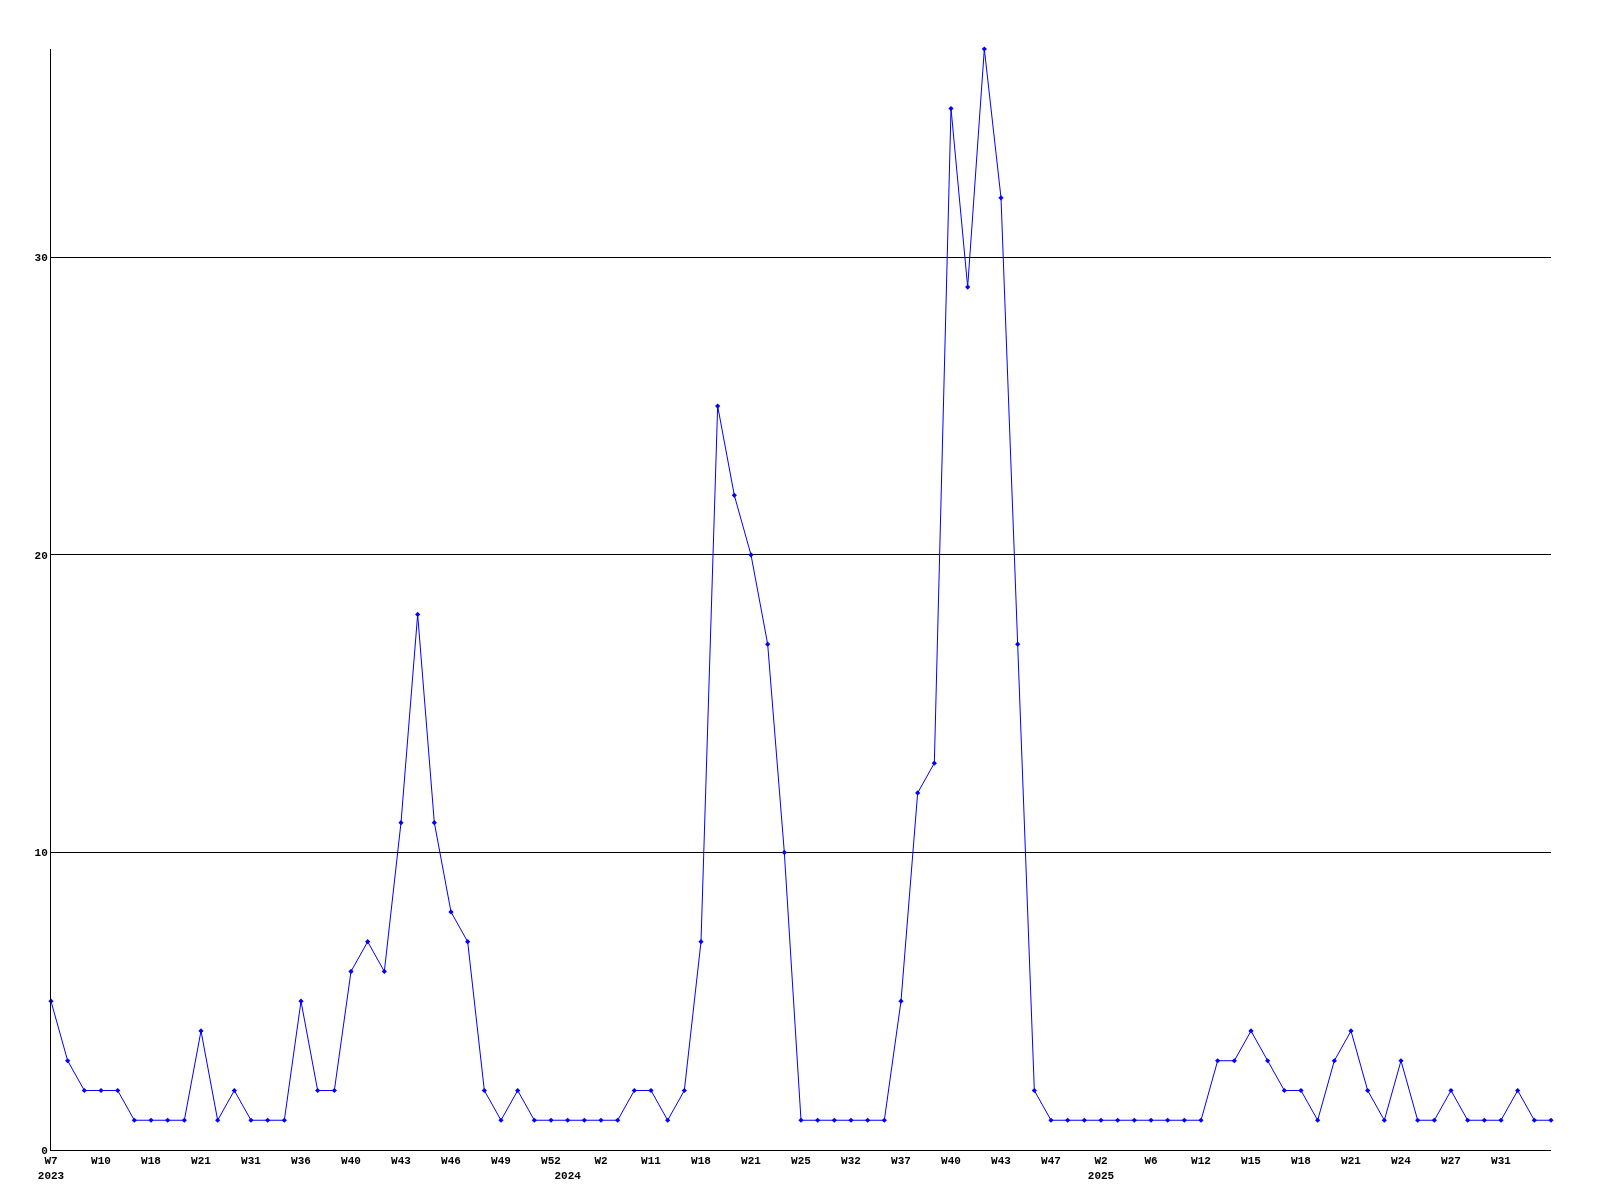 This screenshot has height=1200, width=1600. I want to click on x-tick-label: W49, so click(501, 1161).